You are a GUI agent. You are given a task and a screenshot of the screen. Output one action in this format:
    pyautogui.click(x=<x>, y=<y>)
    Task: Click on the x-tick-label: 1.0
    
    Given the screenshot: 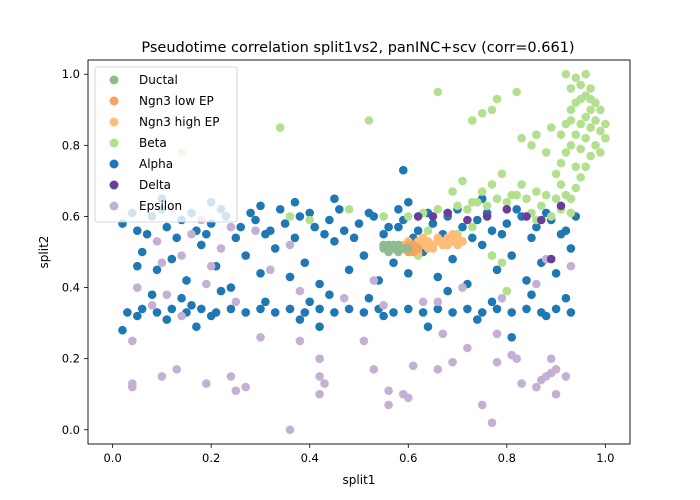 What is the action you would take?
    pyautogui.click(x=605, y=458)
    